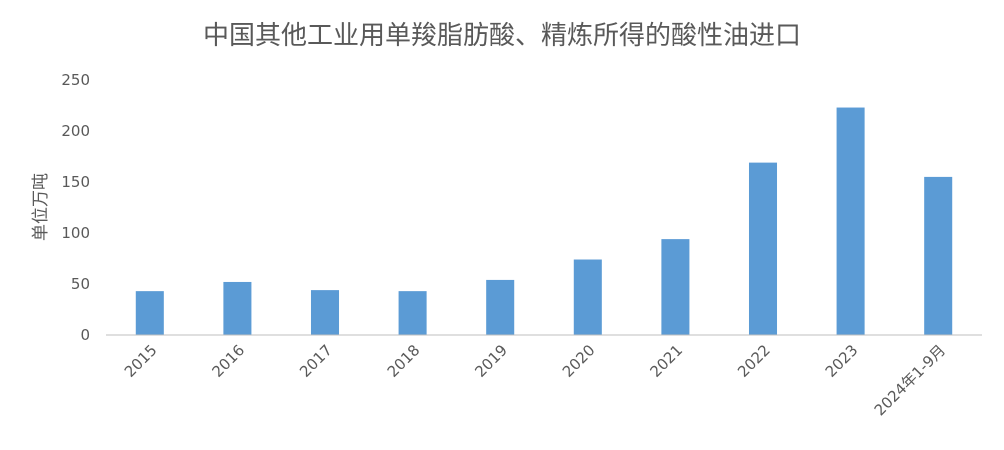 Image resolution: width=1004 pixels, height=450 pixels. Describe the element at coordinates (910, 380) in the screenshot. I see `x-tick-label: 2024年1-9月` at that location.